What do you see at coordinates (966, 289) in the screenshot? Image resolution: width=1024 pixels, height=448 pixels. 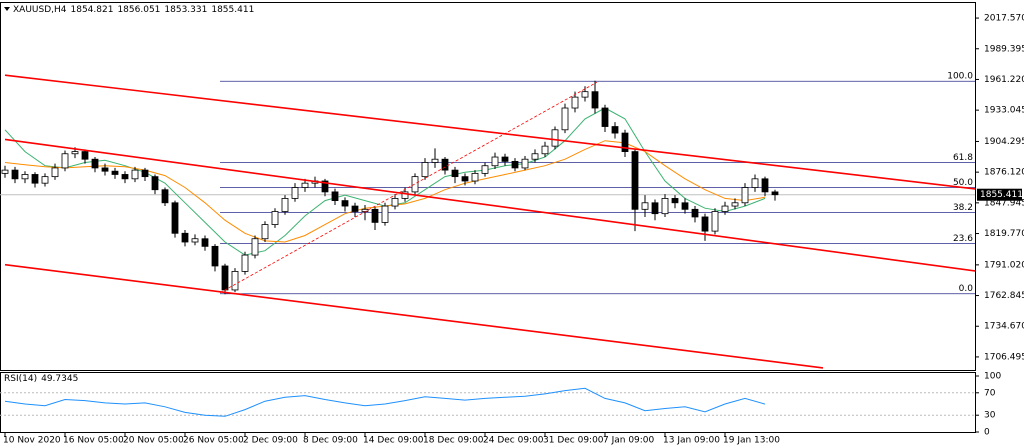 I see `fib-label: 0.0` at bounding box center [966, 289].